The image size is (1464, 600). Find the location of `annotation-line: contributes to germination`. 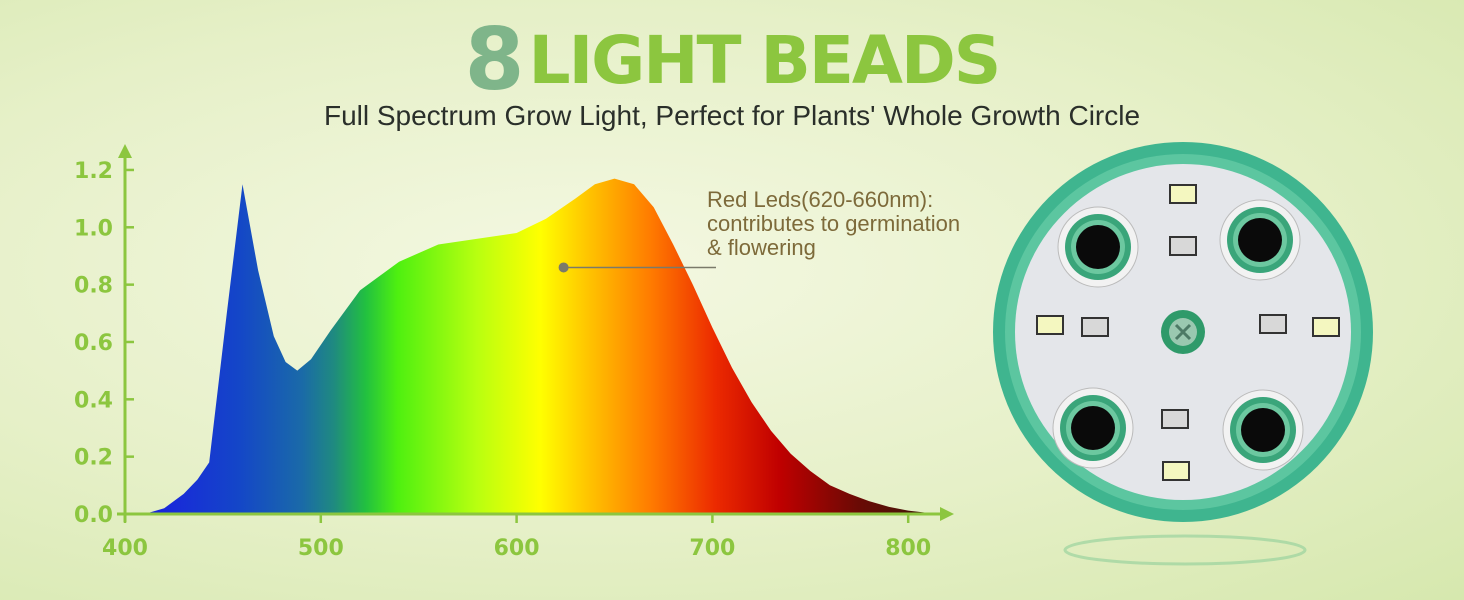

annotation-line: contributes to germination is located at coordinates (834, 223).